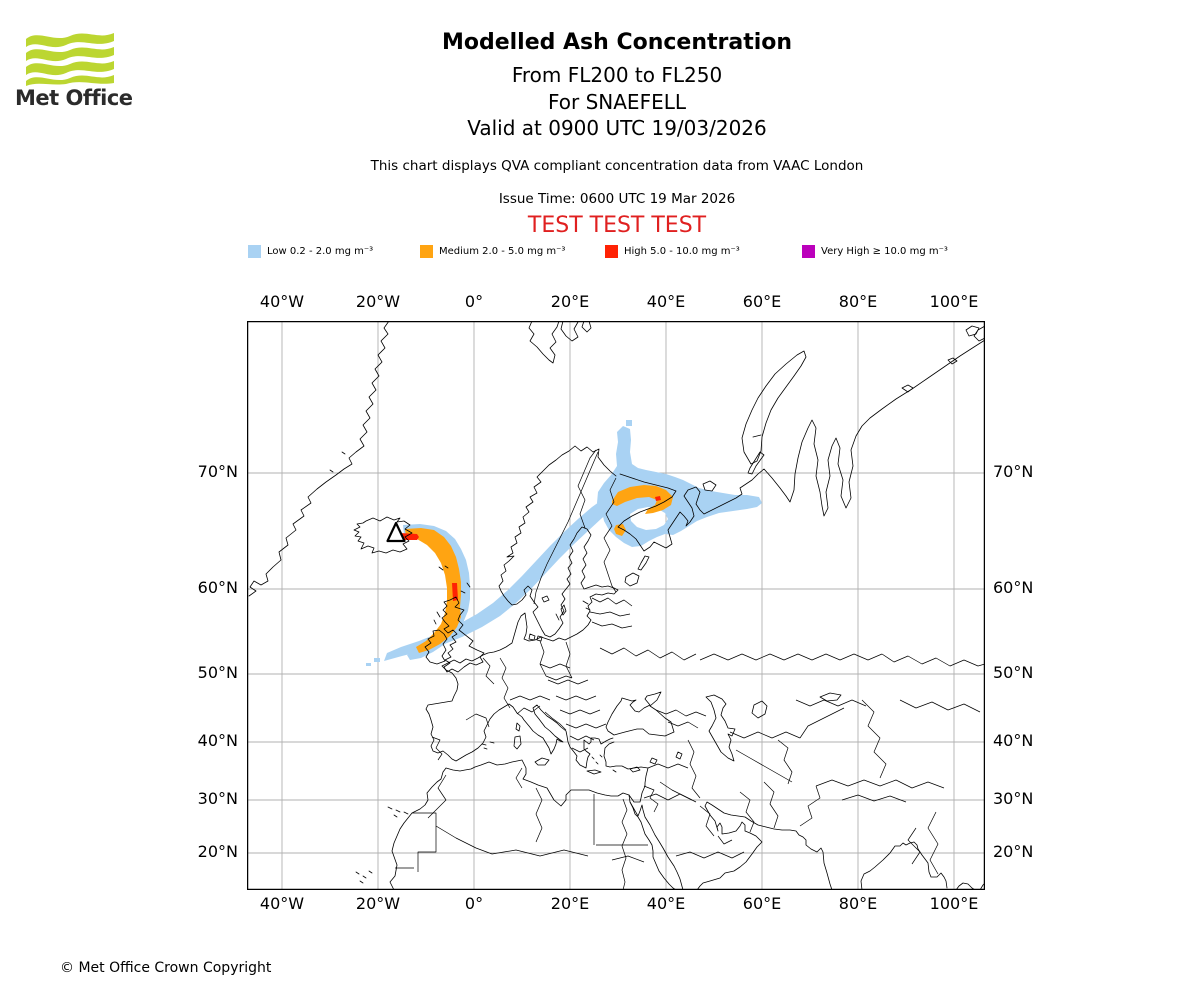  What do you see at coordinates (530, 548) in the screenshot?
I see `ash-layer-high` at bounding box center [530, 548].